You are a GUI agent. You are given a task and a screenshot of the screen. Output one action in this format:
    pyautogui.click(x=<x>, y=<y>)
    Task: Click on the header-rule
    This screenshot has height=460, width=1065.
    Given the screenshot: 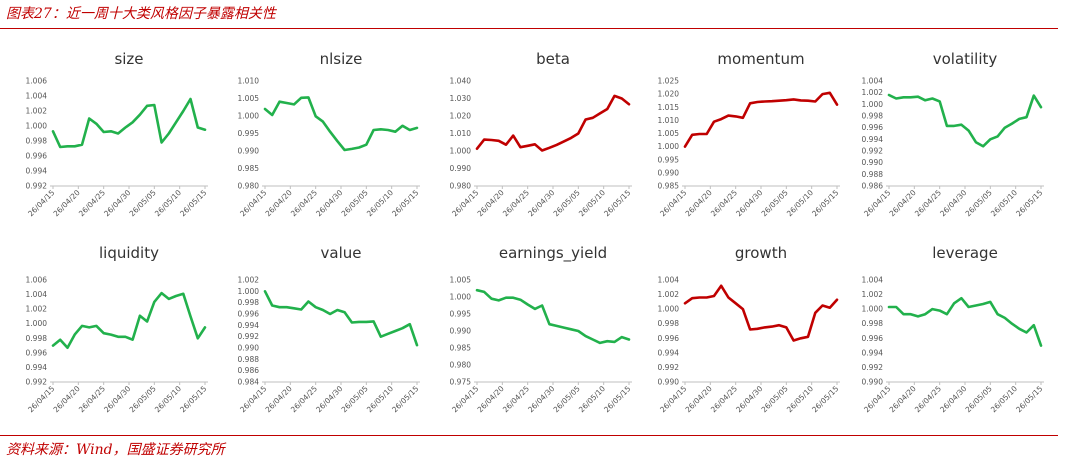 What is the action you would take?
    pyautogui.click(x=529, y=28)
    